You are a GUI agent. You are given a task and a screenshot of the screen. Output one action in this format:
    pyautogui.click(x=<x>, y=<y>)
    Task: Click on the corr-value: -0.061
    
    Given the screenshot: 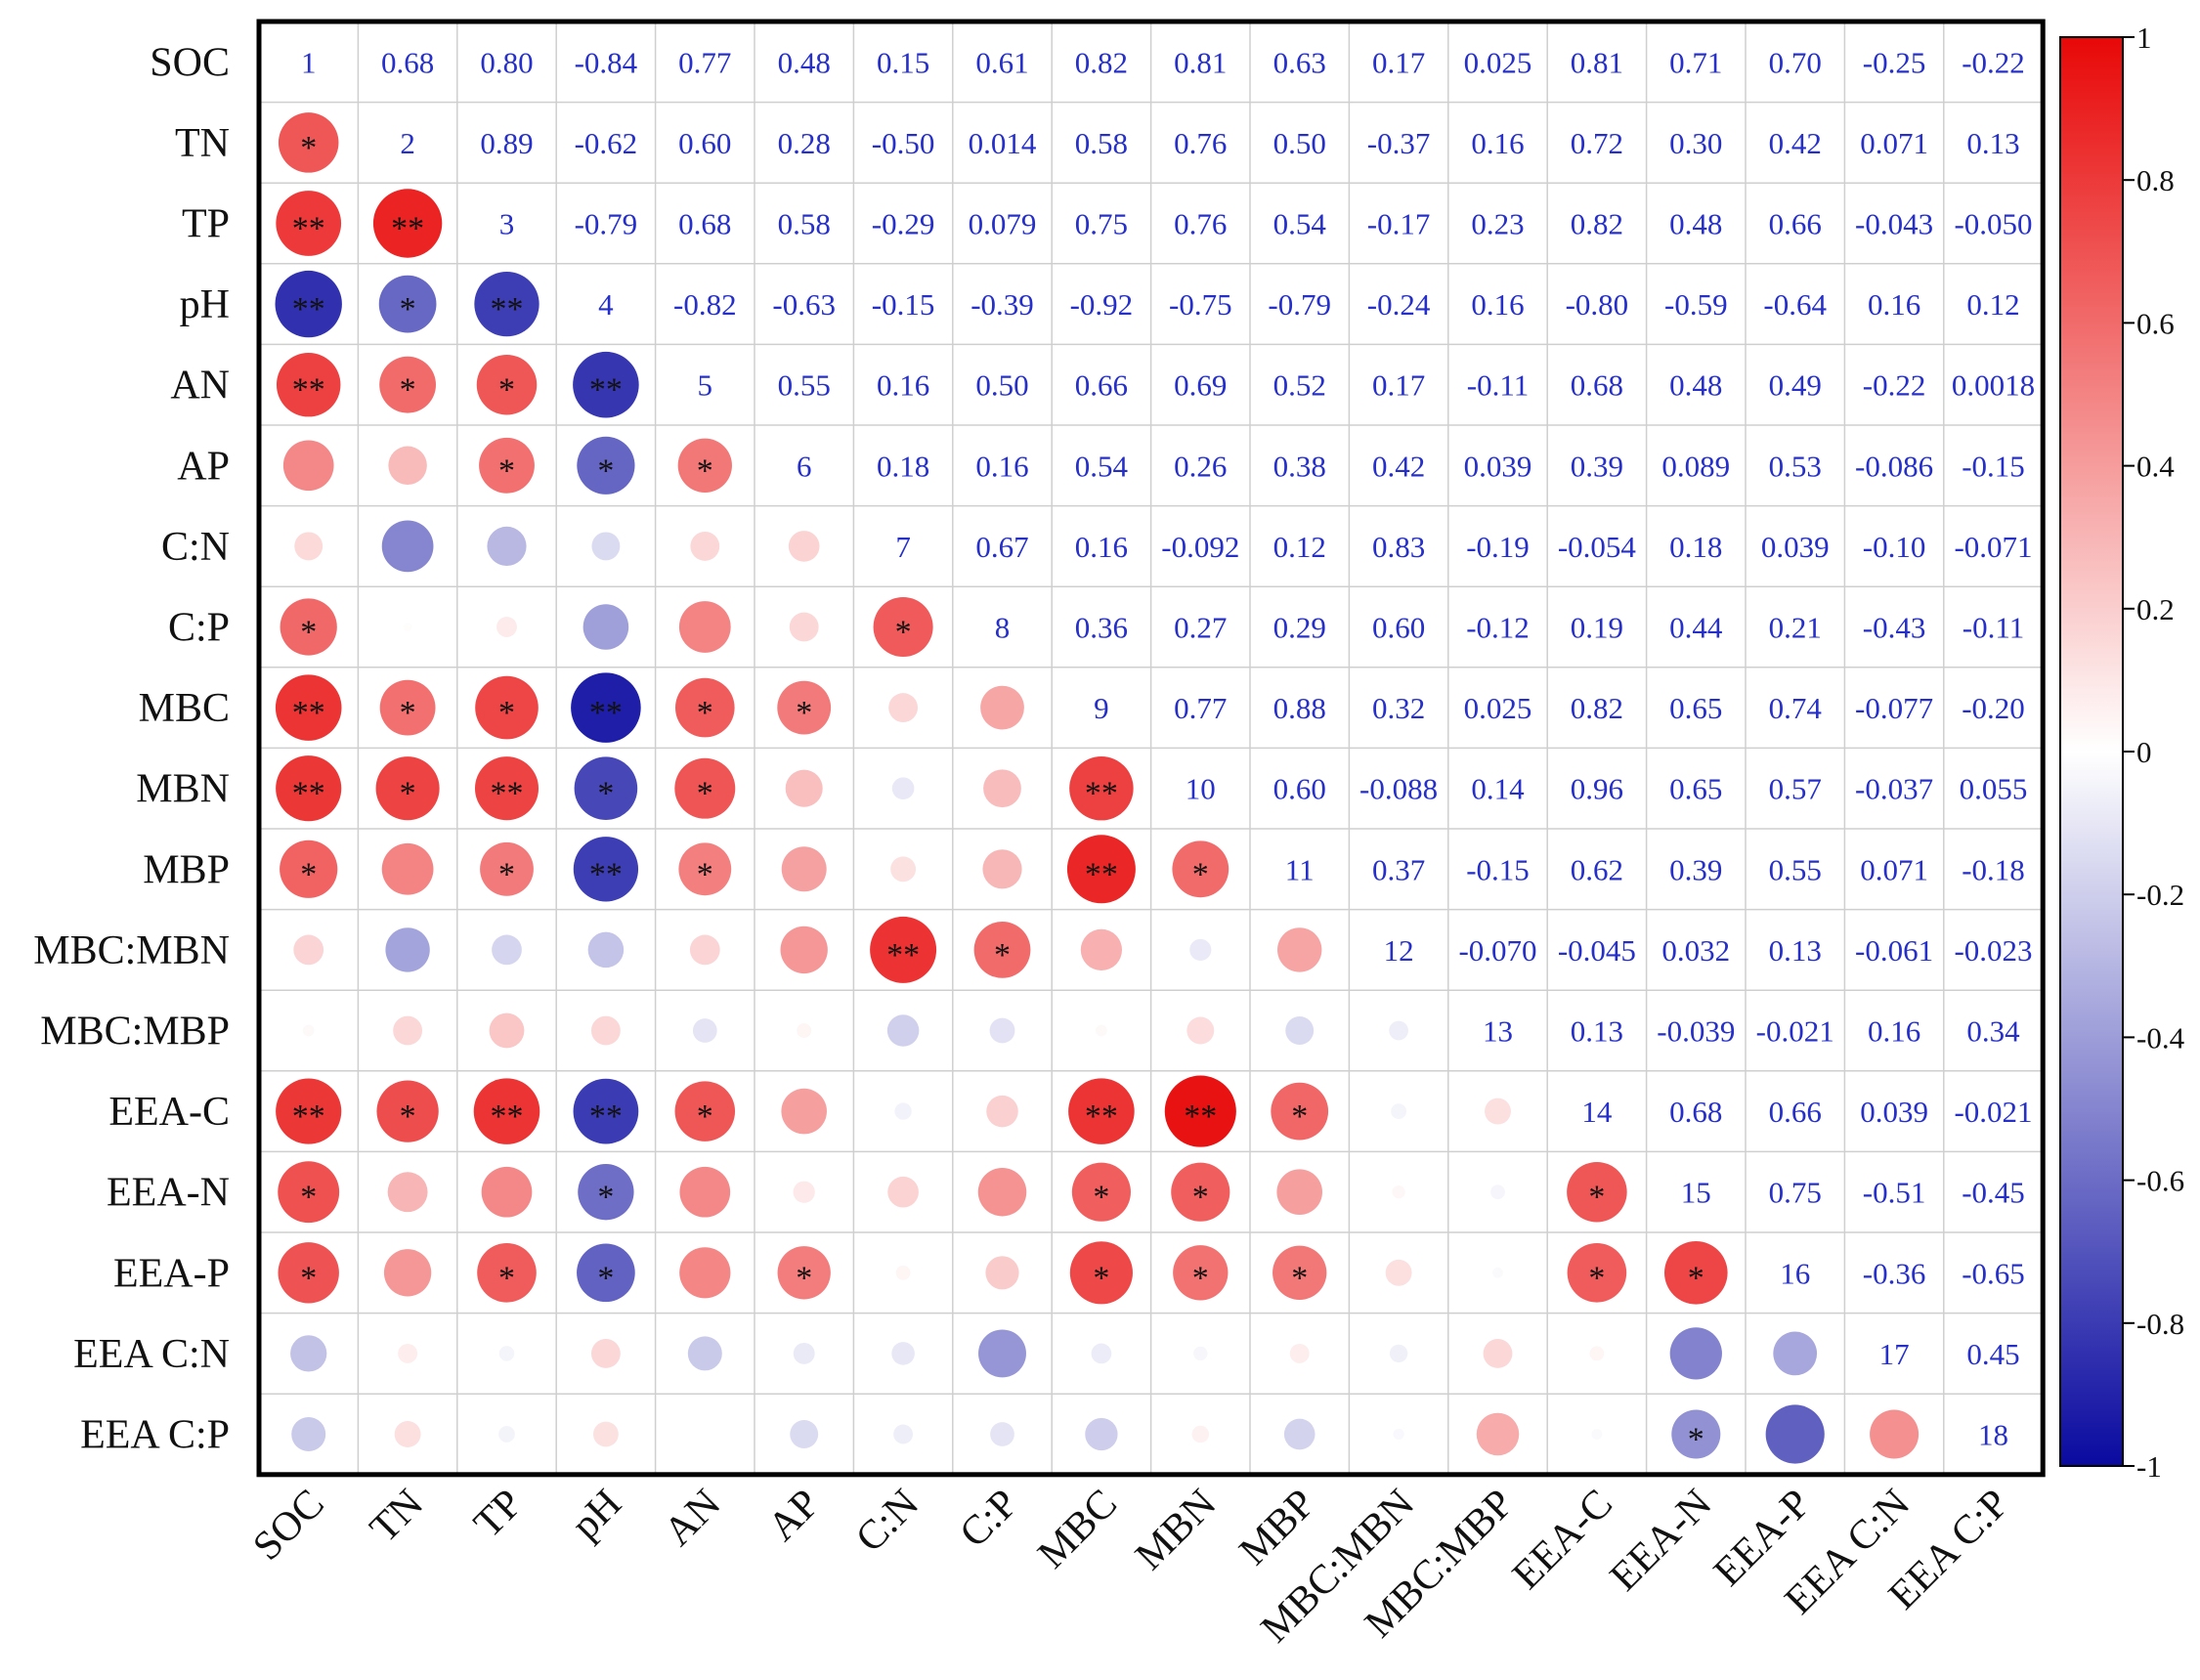 What is the action you would take?
    pyautogui.click(x=1894, y=950)
    